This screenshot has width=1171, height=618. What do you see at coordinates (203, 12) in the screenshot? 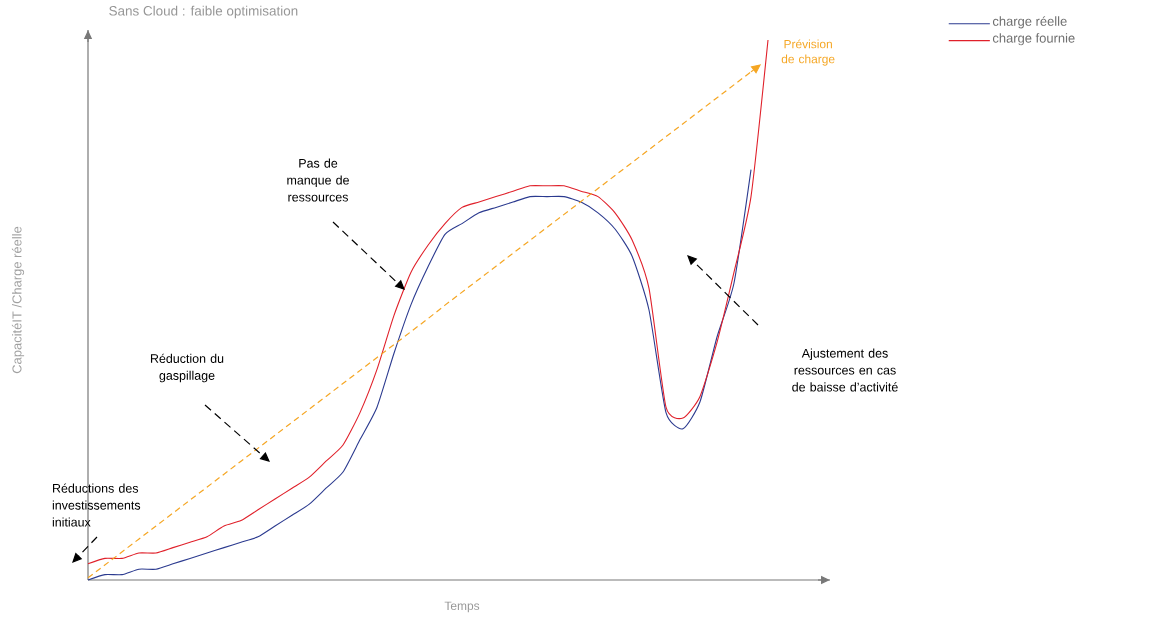
I see `chart-title: Sans Cloud : faible optimisation` at bounding box center [203, 12].